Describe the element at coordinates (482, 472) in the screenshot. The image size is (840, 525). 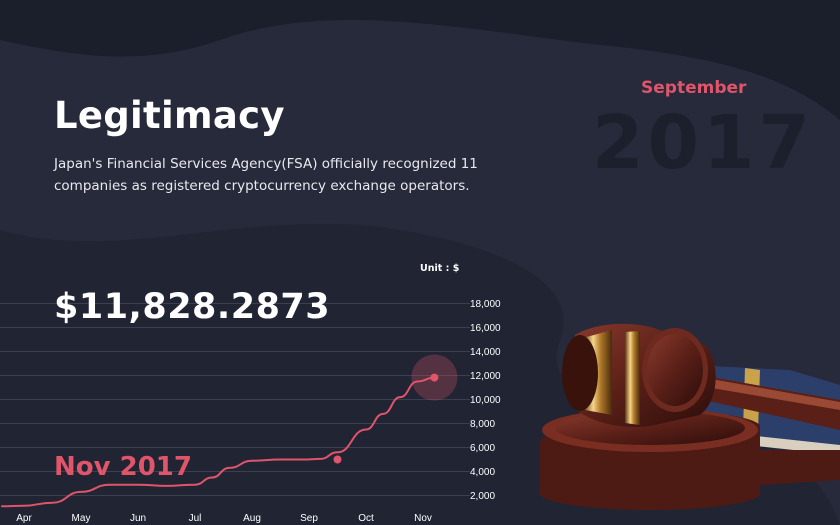
I see `y-tick-label: 4,000` at that location.